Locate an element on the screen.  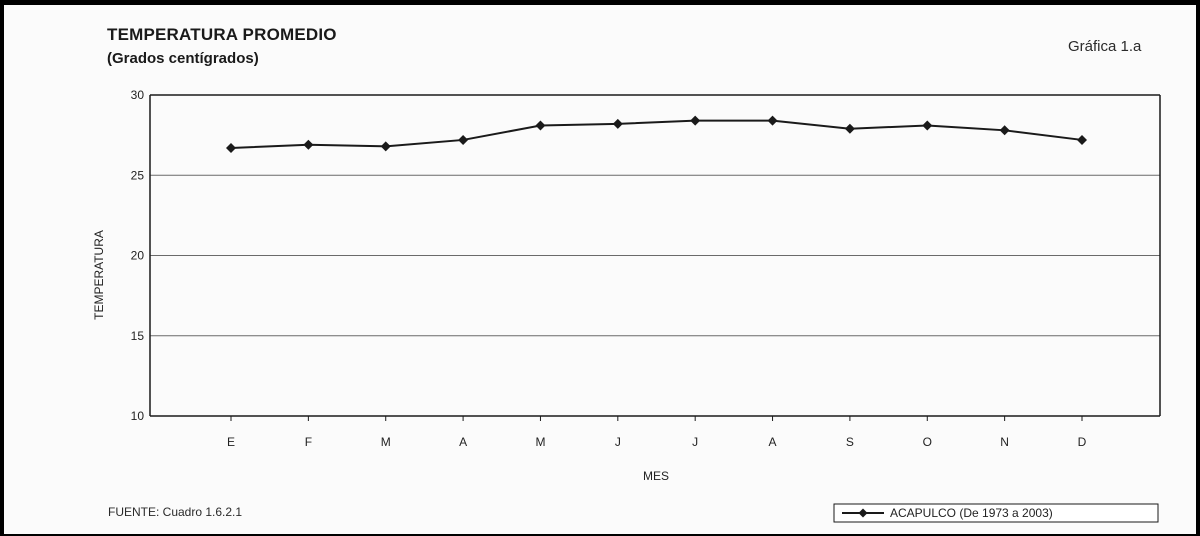
x-tick-label: O is located at coordinates (927, 442).